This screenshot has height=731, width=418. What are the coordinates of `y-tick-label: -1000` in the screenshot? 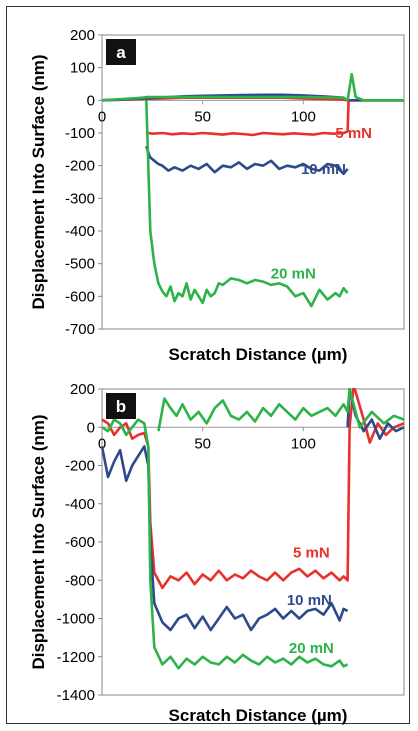 It's located at (76, 619).